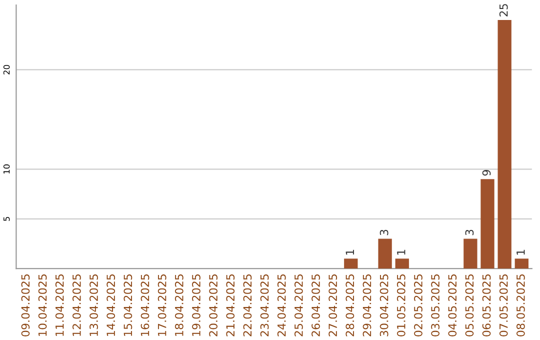 The image size is (540, 340). I want to click on x-tick-label: 11.04.2025, so click(59, 305).